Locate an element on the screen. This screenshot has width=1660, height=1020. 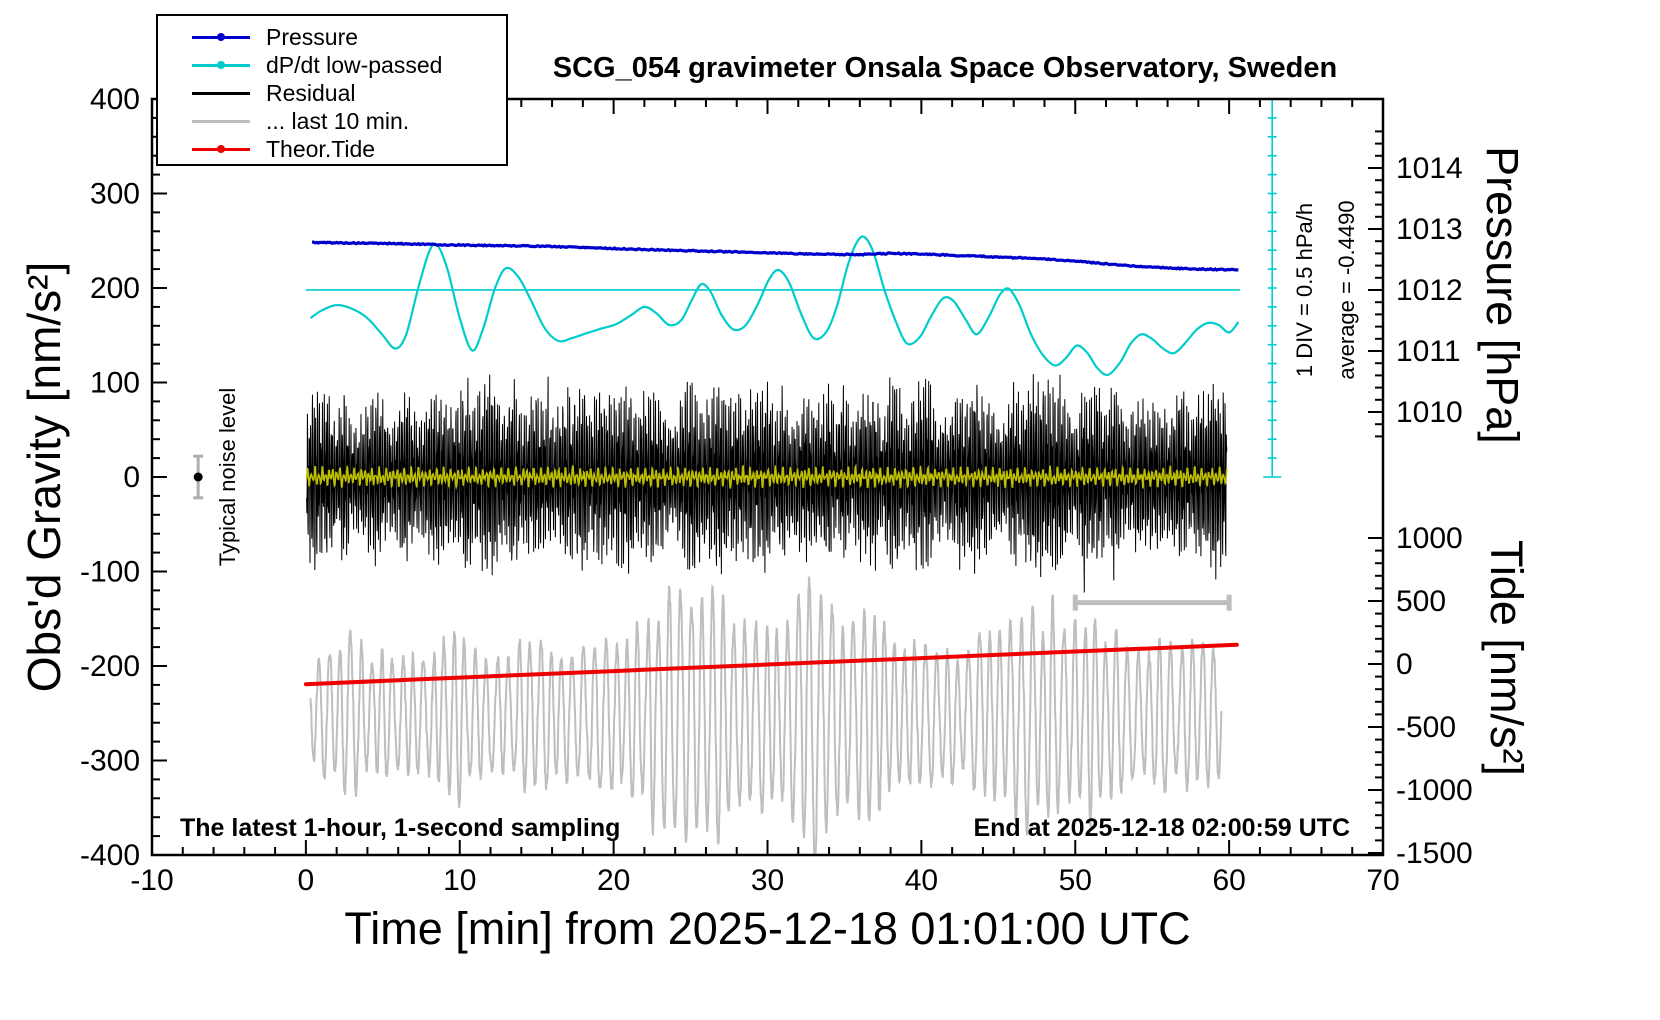
x-tick-label: 70 is located at coordinates (1382, 880).